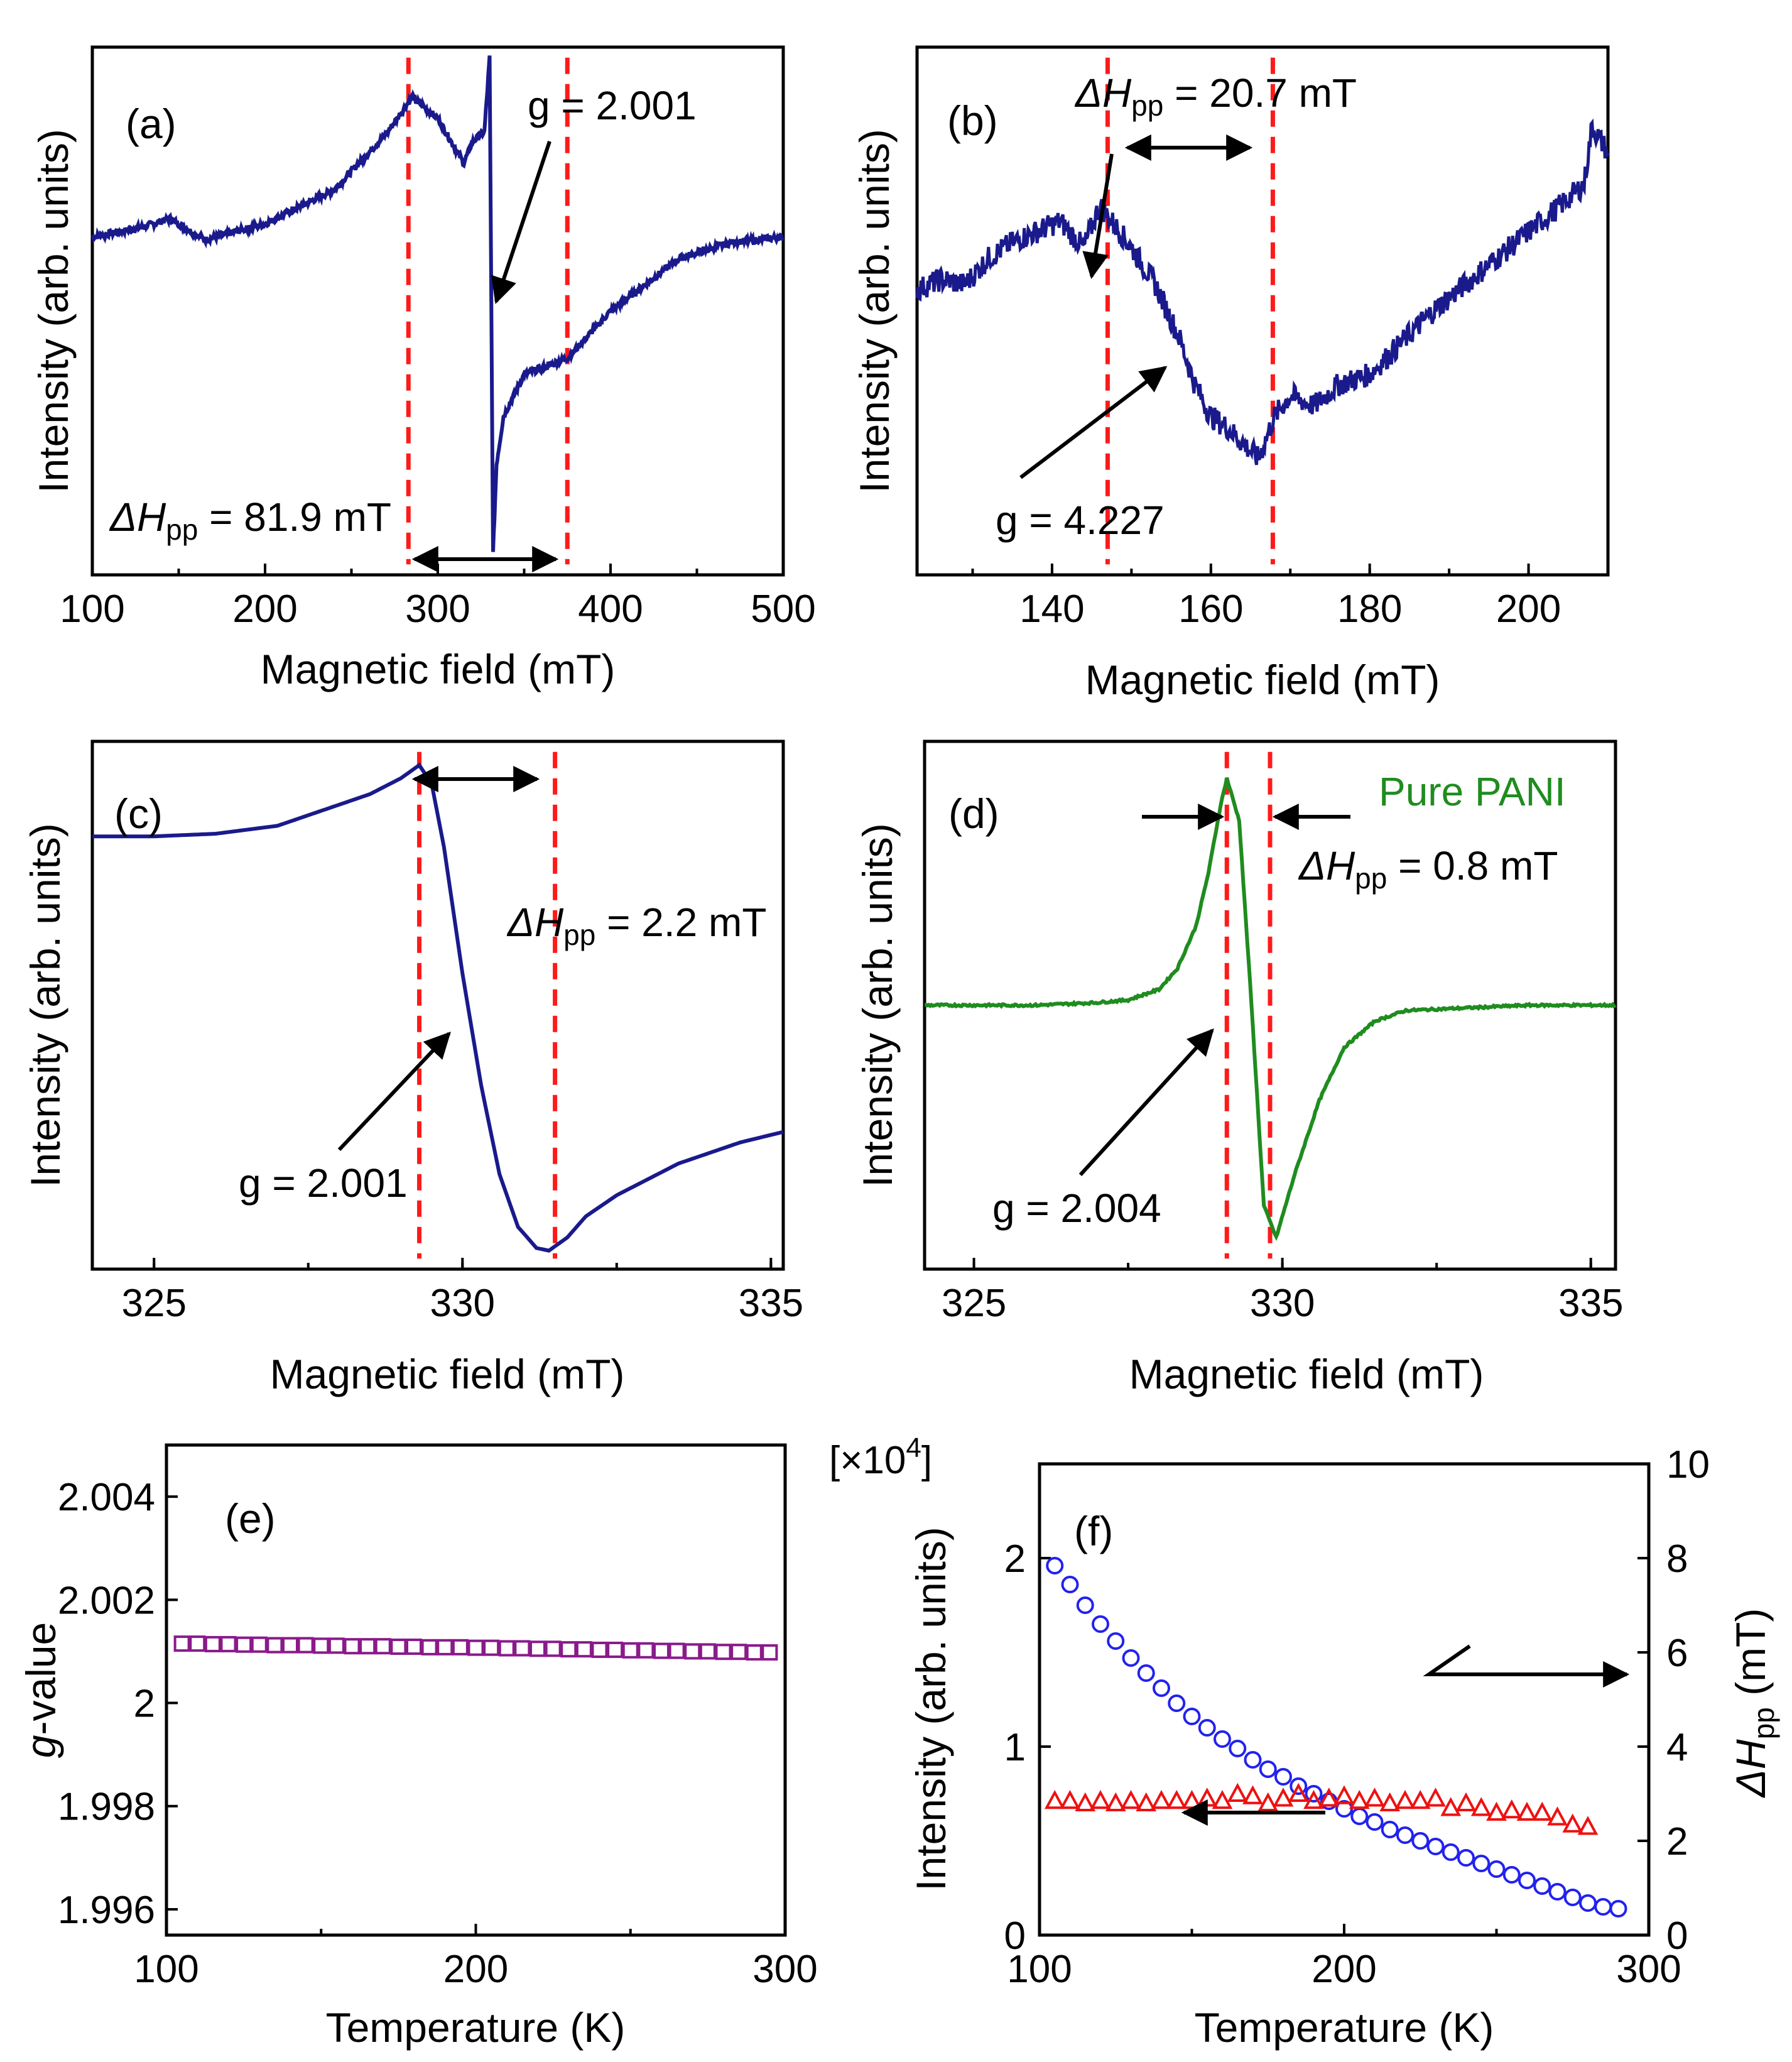 The width and height of the screenshot is (1792, 2062). What do you see at coordinates (1282, 1303) in the screenshot?
I see `x-tick-label-d-1: 330` at bounding box center [1282, 1303].